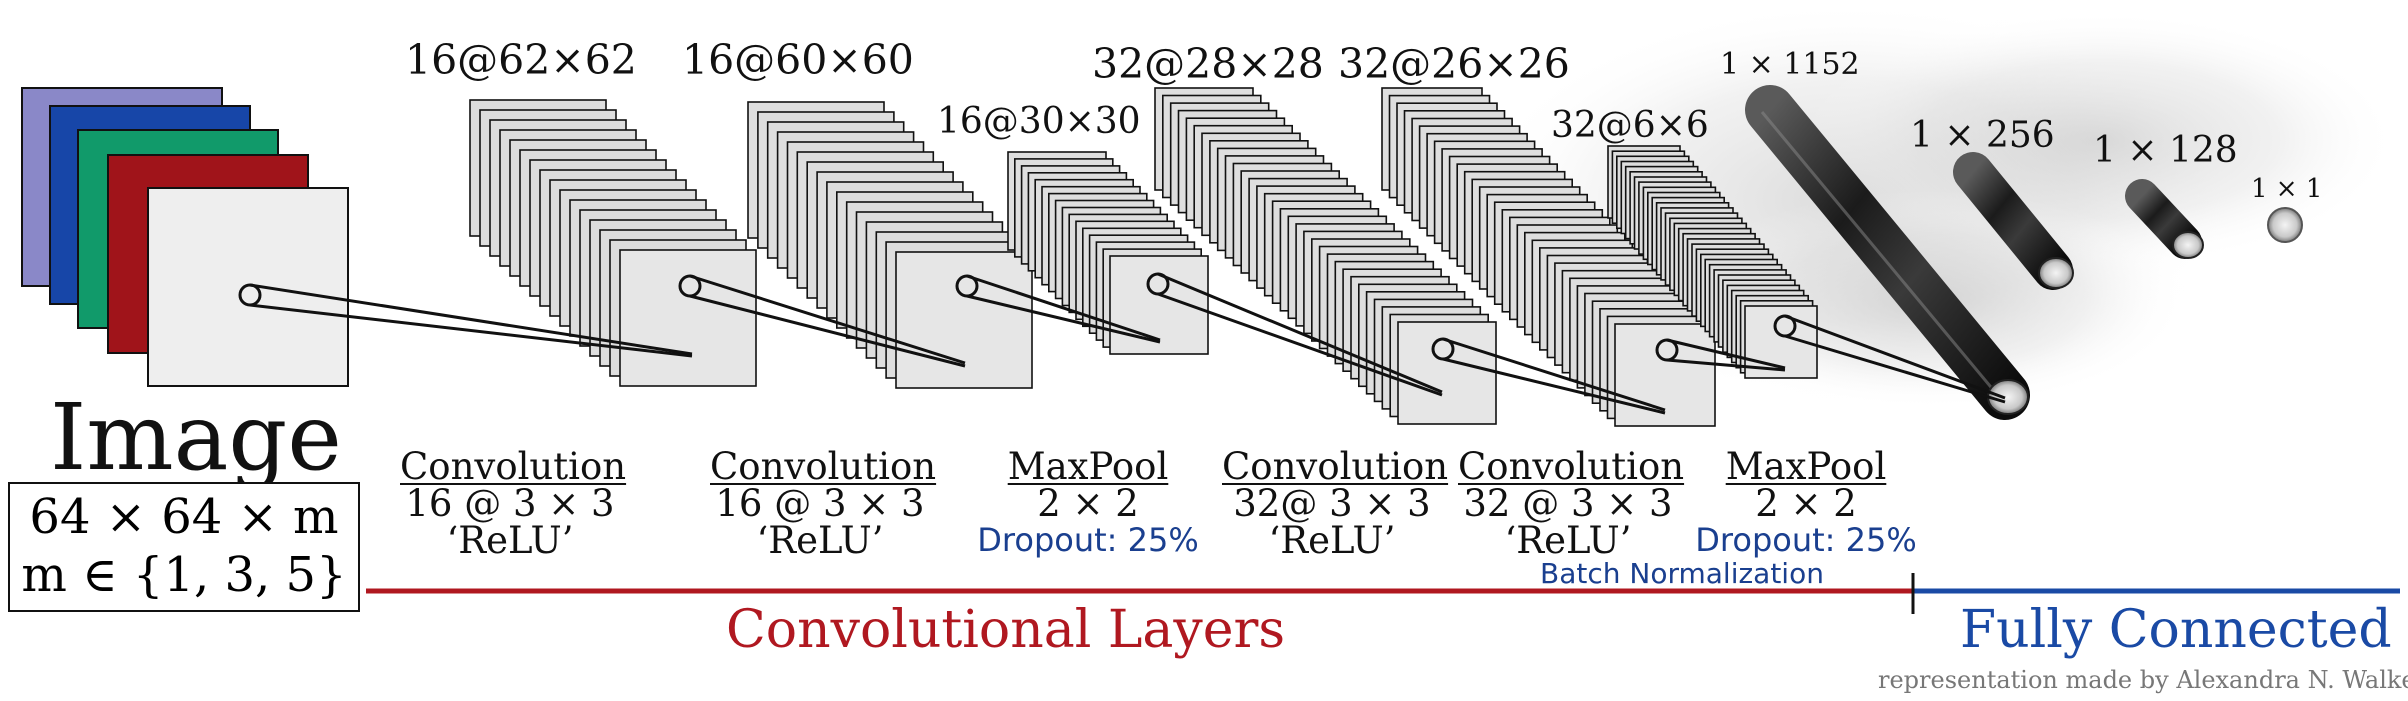 The height and width of the screenshot is (701, 2408). What do you see at coordinates (1383, 593) in the screenshot?
I see `section-divider` at bounding box center [1383, 593].